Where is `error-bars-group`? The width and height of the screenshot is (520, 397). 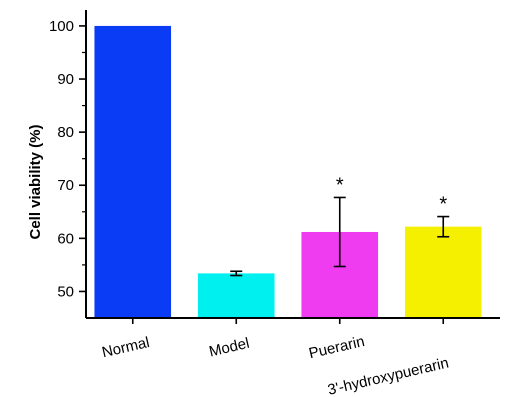
error-bars-group is located at coordinates (340, 236).